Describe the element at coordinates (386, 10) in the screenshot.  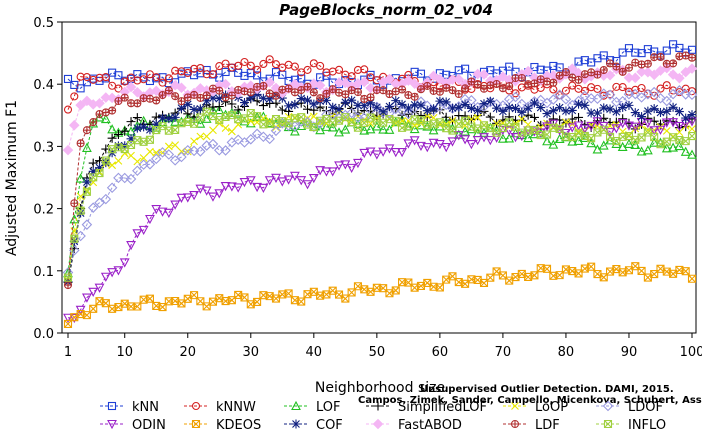
I see `chart-title: PageBlocks_norm_02_v04` at that location.